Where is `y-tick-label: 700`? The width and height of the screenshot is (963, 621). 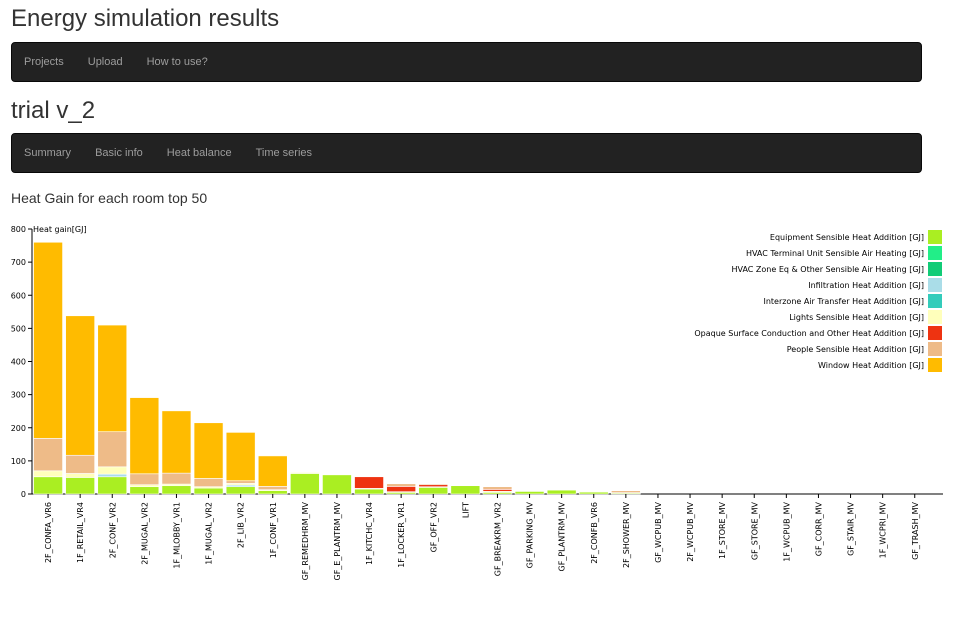 y-tick-label: 700 is located at coordinates (18, 262).